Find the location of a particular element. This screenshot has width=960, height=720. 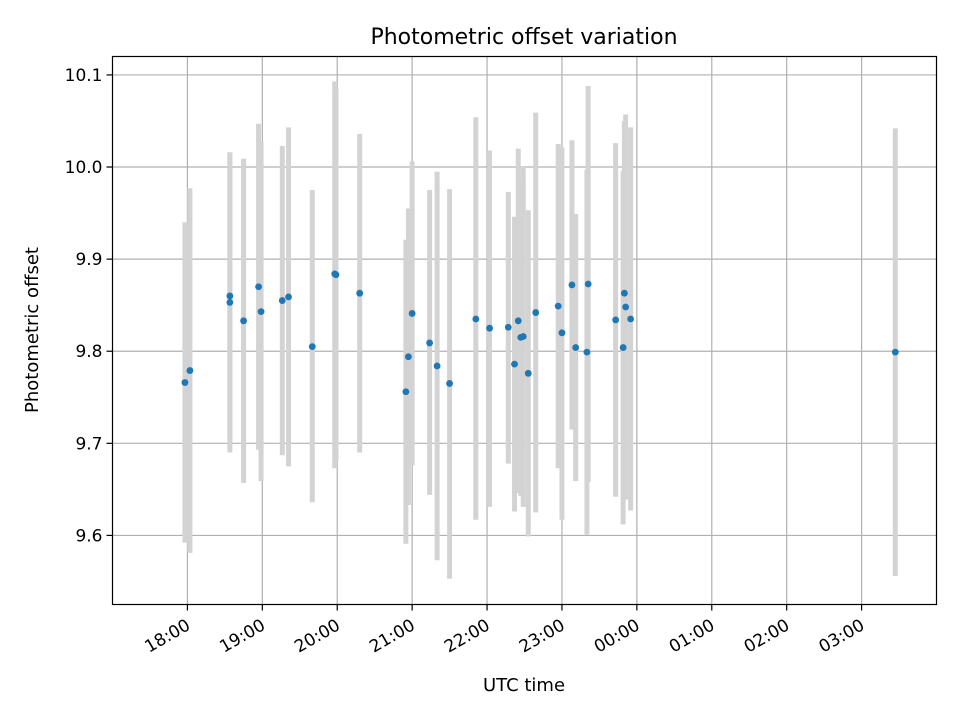

y-tick-label: 10.1 is located at coordinates (84, 76).